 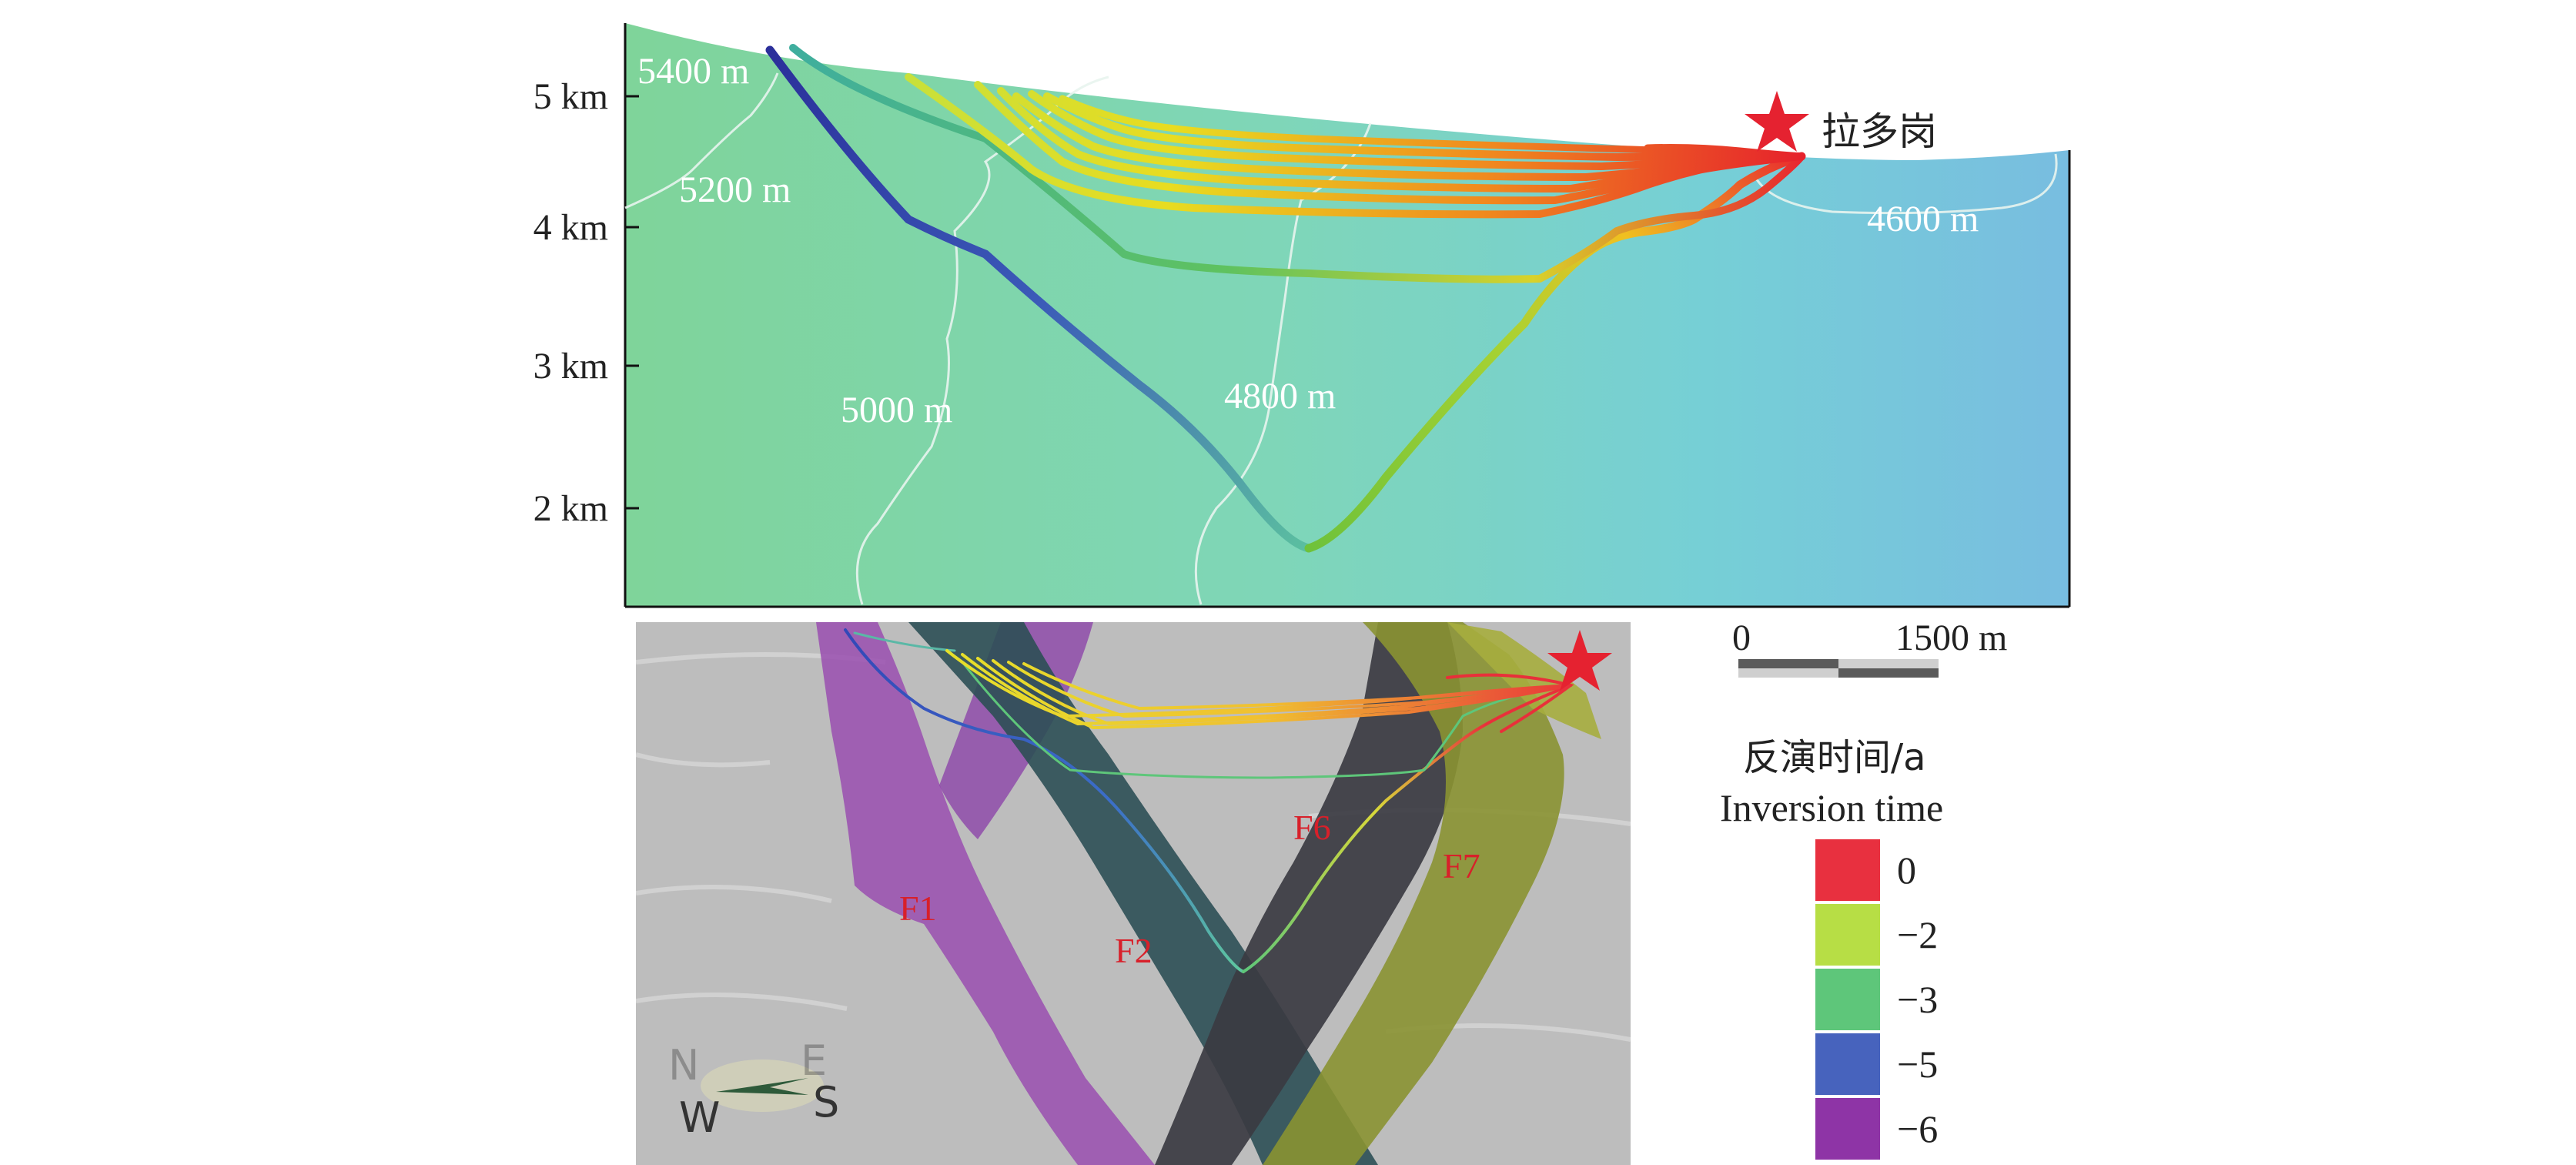 What do you see at coordinates (762, 1086) in the screenshot?
I see `compass-needle-icon` at bounding box center [762, 1086].